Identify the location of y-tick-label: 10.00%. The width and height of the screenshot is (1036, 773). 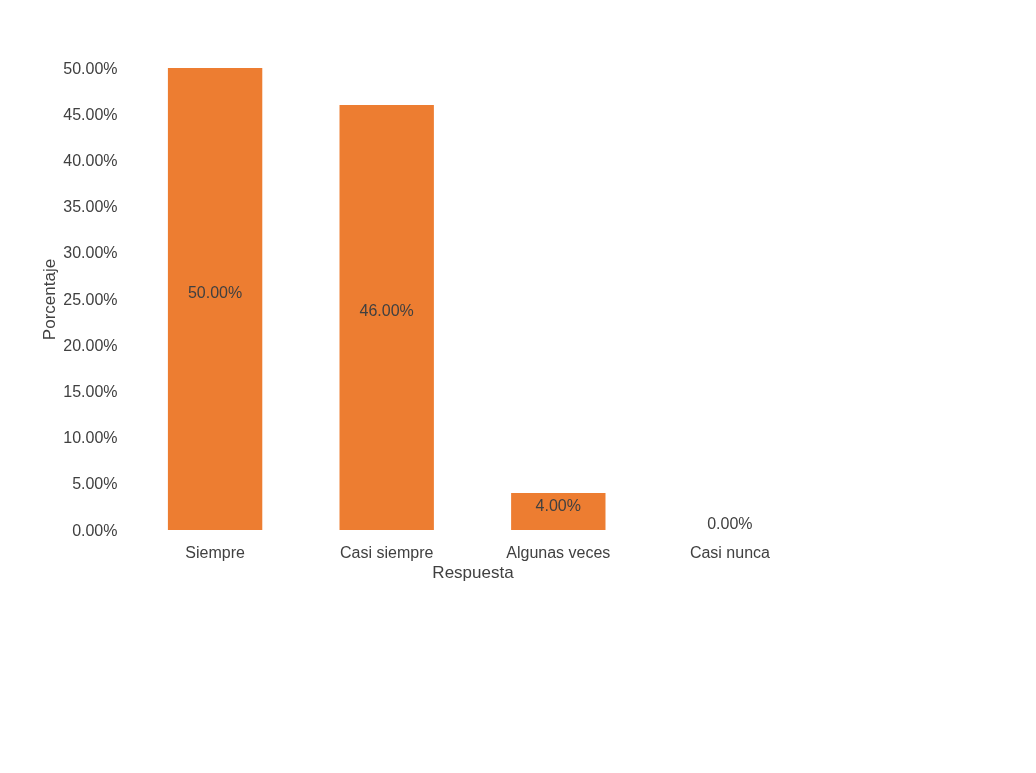
(90, 438).